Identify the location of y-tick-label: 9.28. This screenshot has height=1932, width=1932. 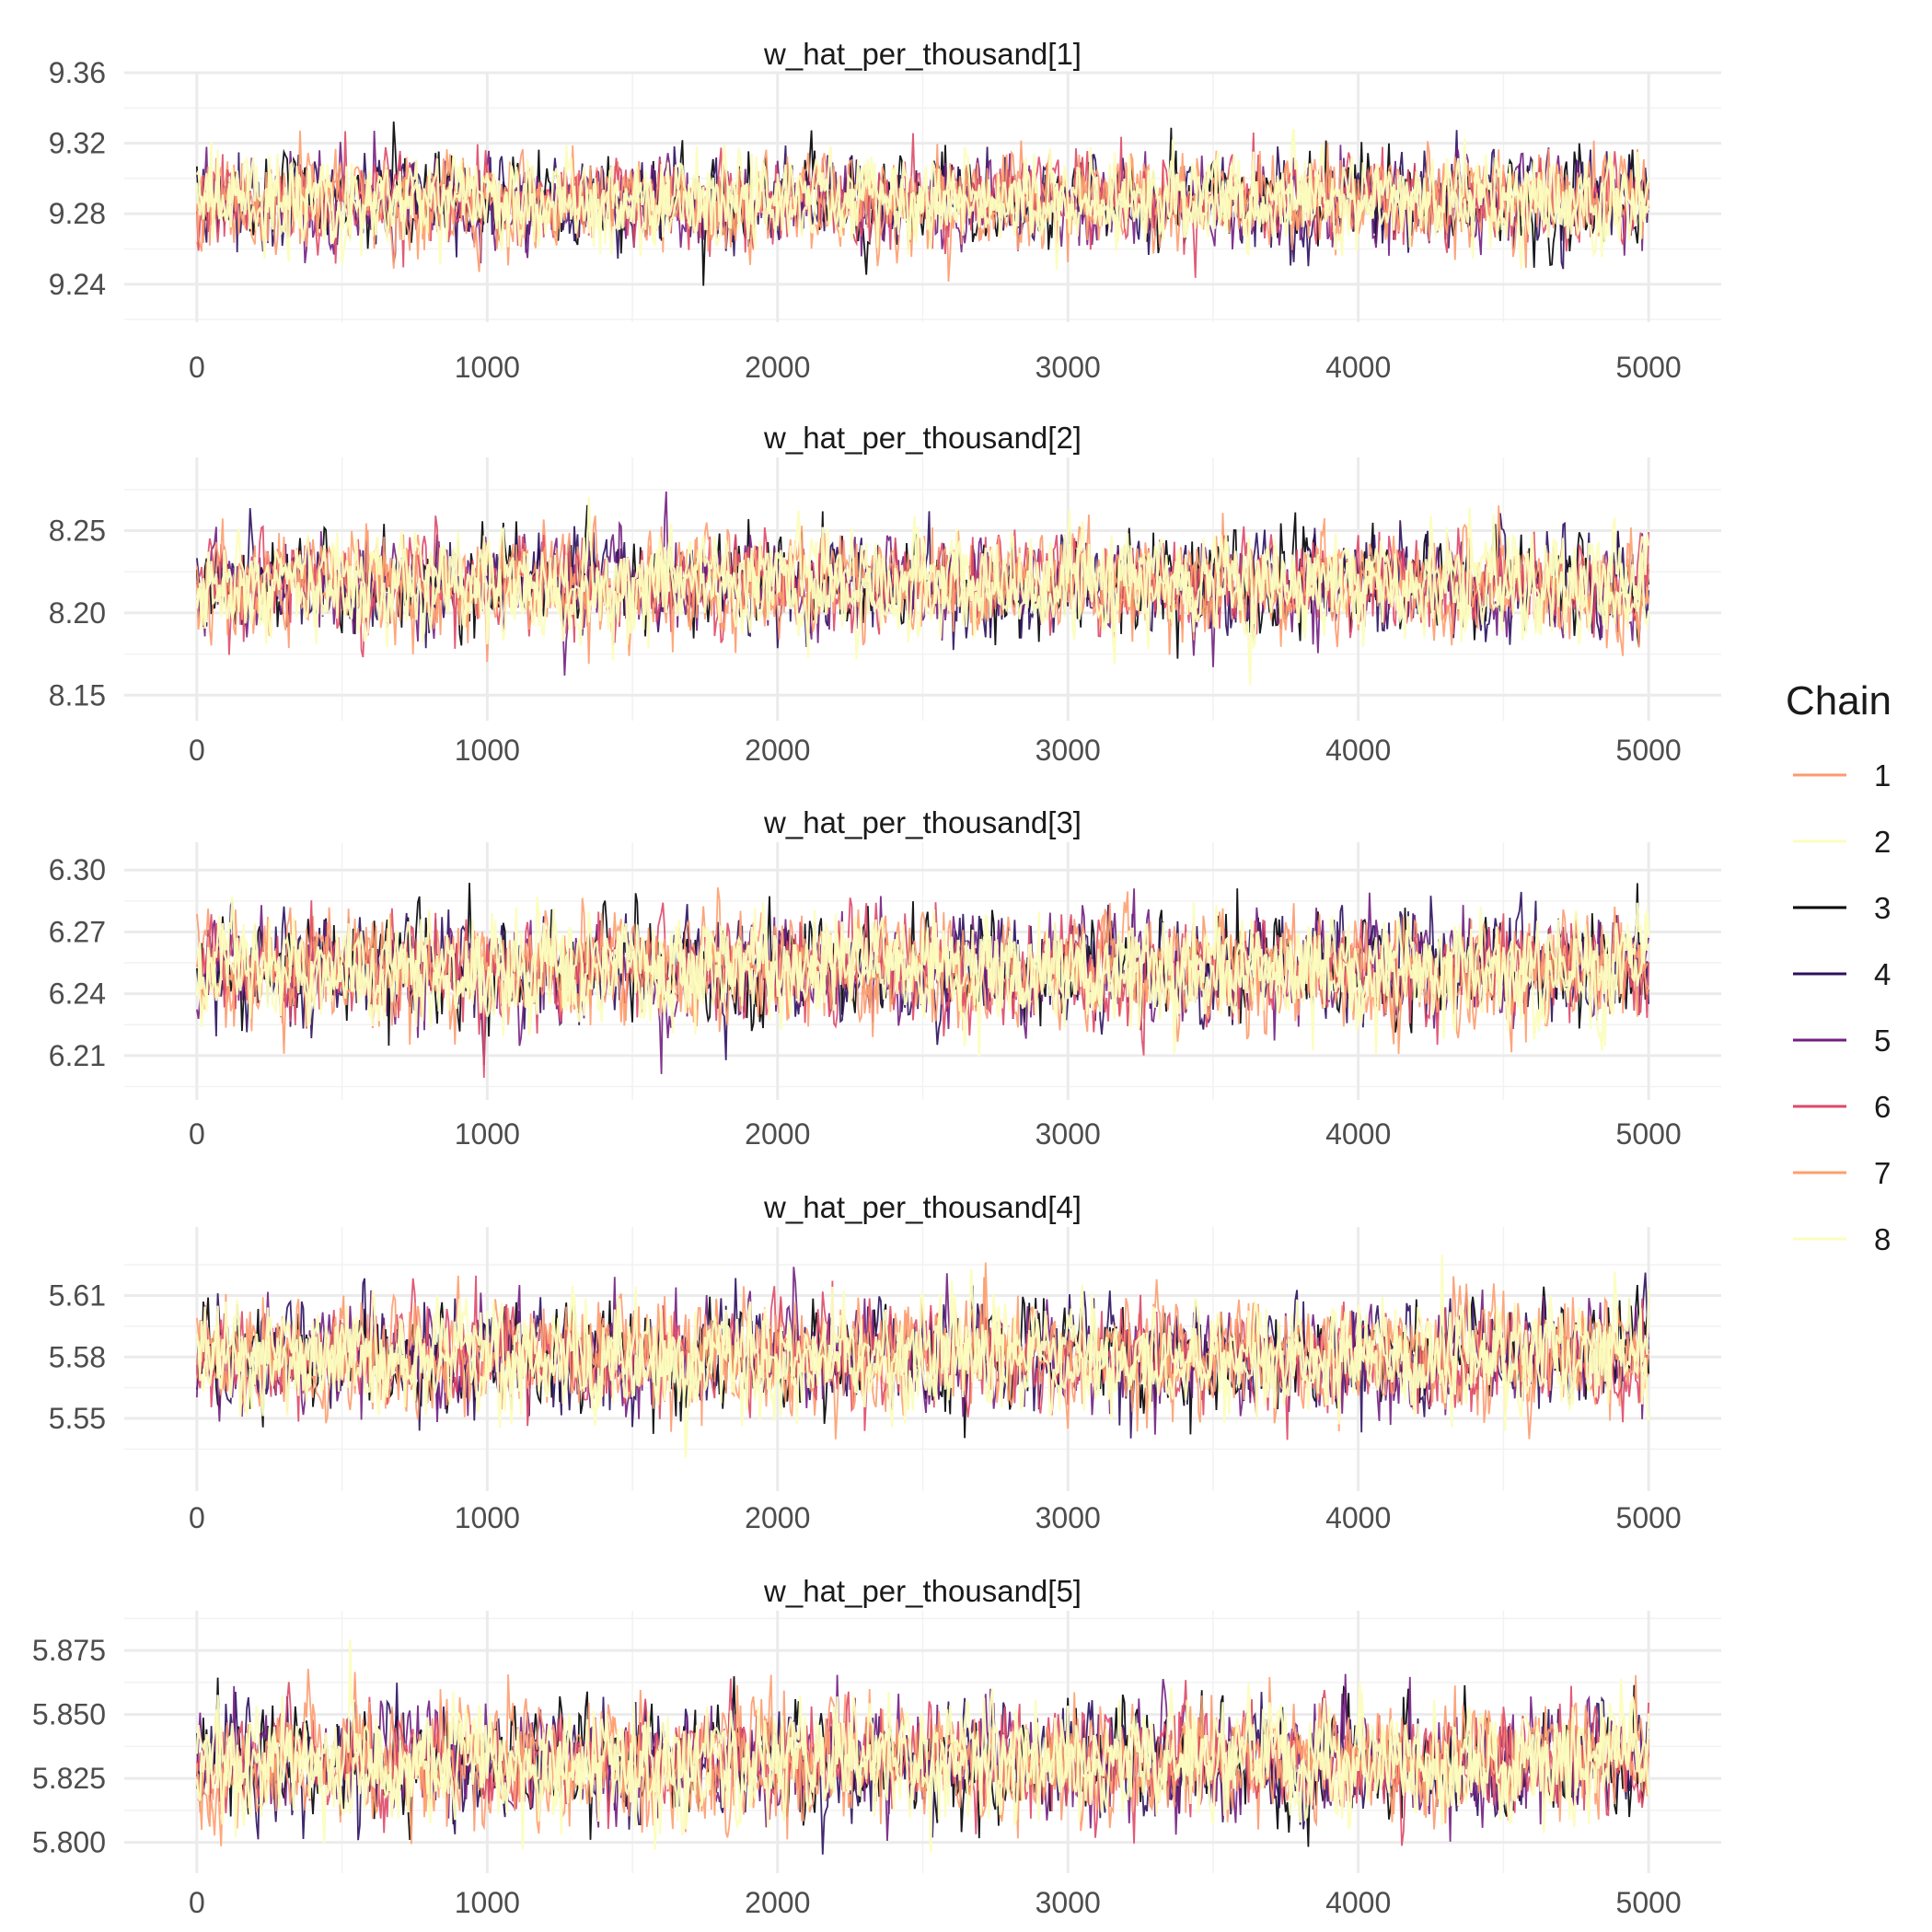
(78, 214).